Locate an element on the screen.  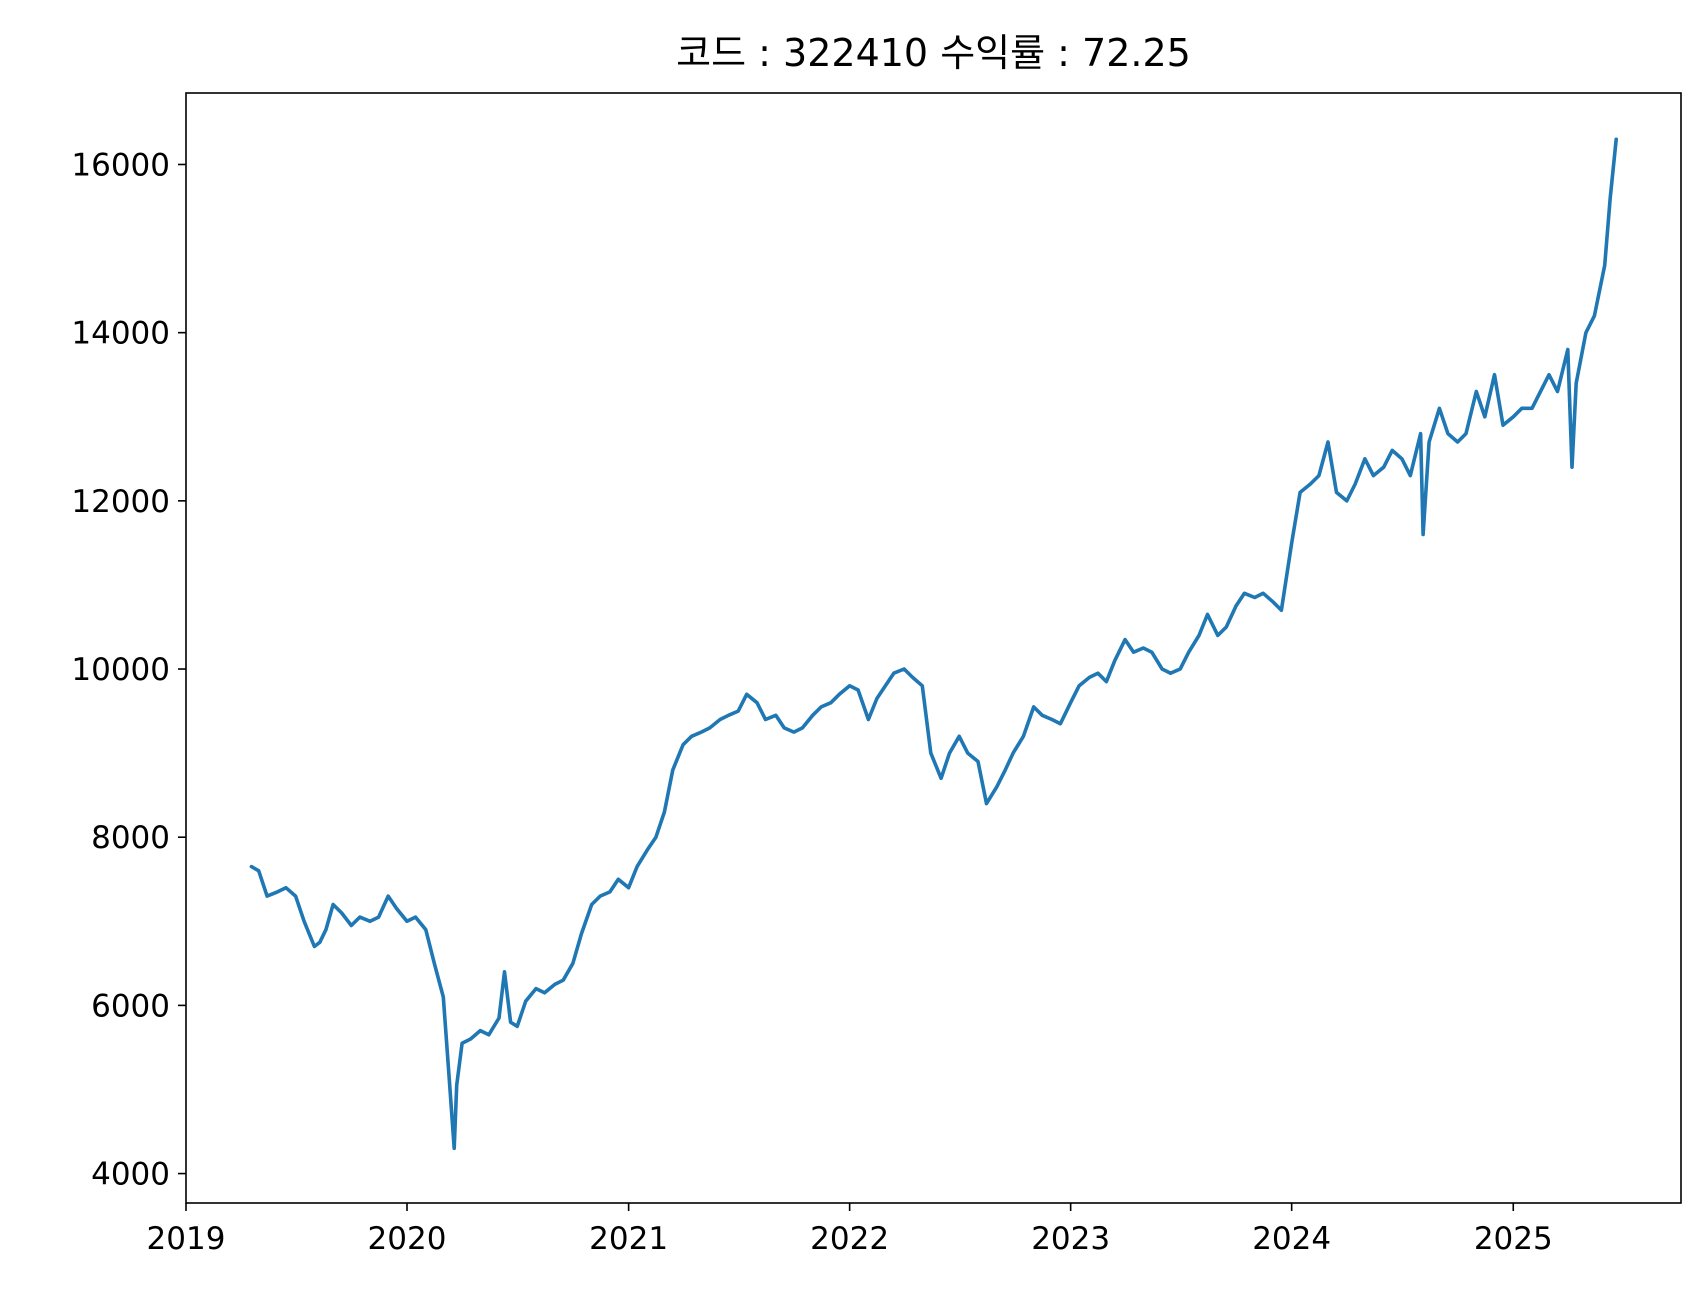
y-tick-label: 8000 is located at coordinates (130, 838).